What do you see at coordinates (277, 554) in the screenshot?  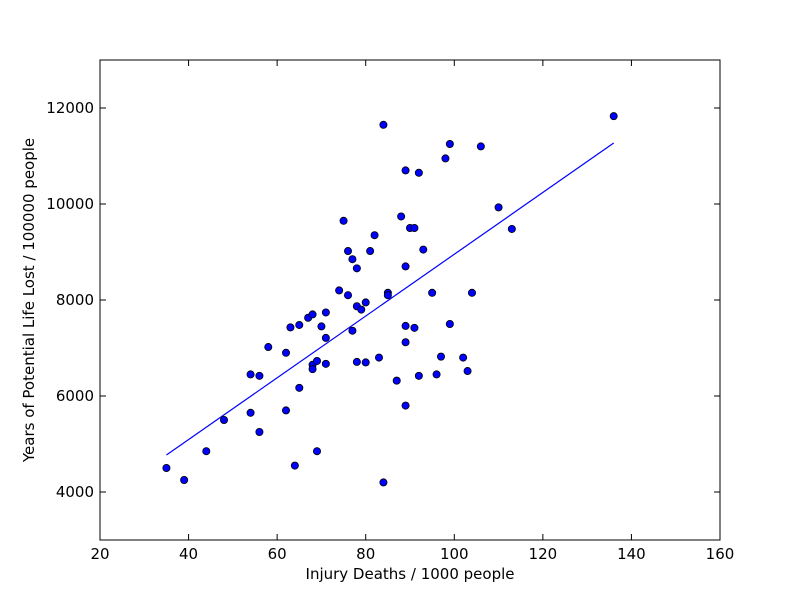 I see `x-tick-label: 60` at bounding box center [277, 554].